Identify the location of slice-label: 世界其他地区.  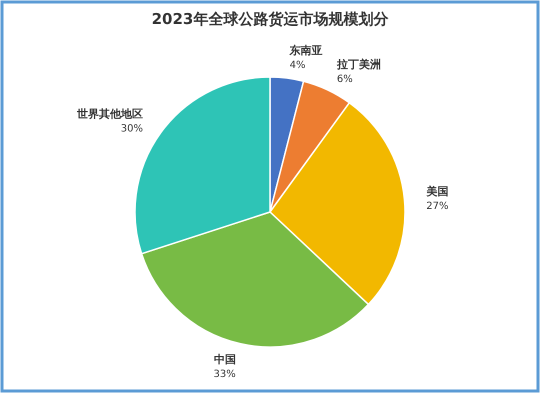
(109, 114).